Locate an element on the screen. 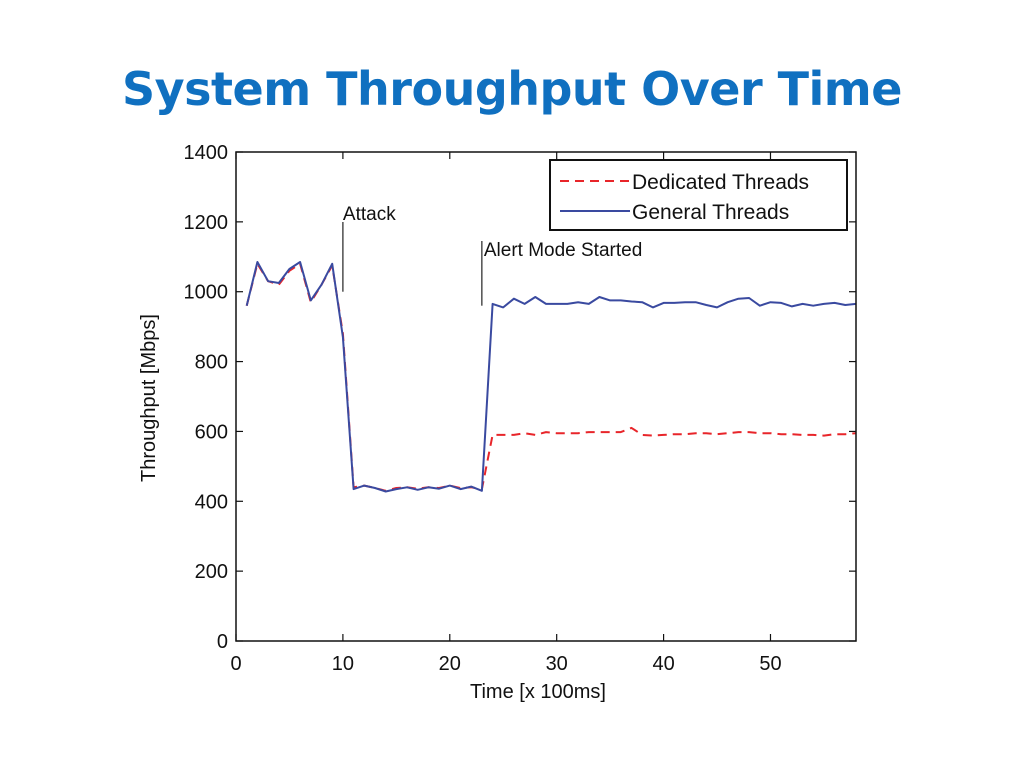  x-axis-label: Time [x 100ms] is located at coordinates (538, 692).